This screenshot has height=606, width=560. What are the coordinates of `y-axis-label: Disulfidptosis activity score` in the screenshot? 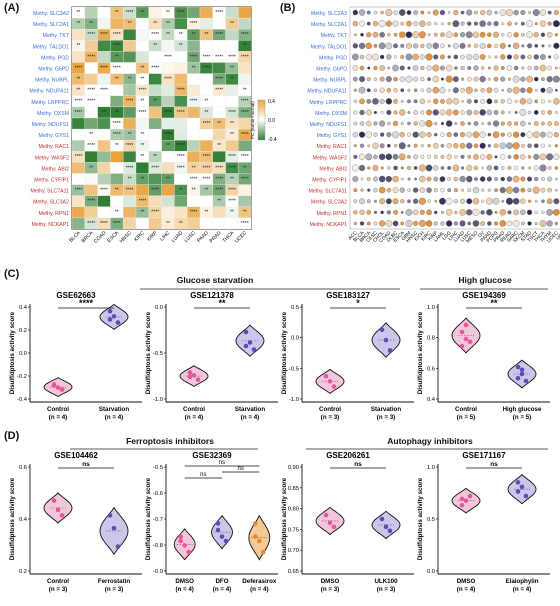 It's located at (420, 518).